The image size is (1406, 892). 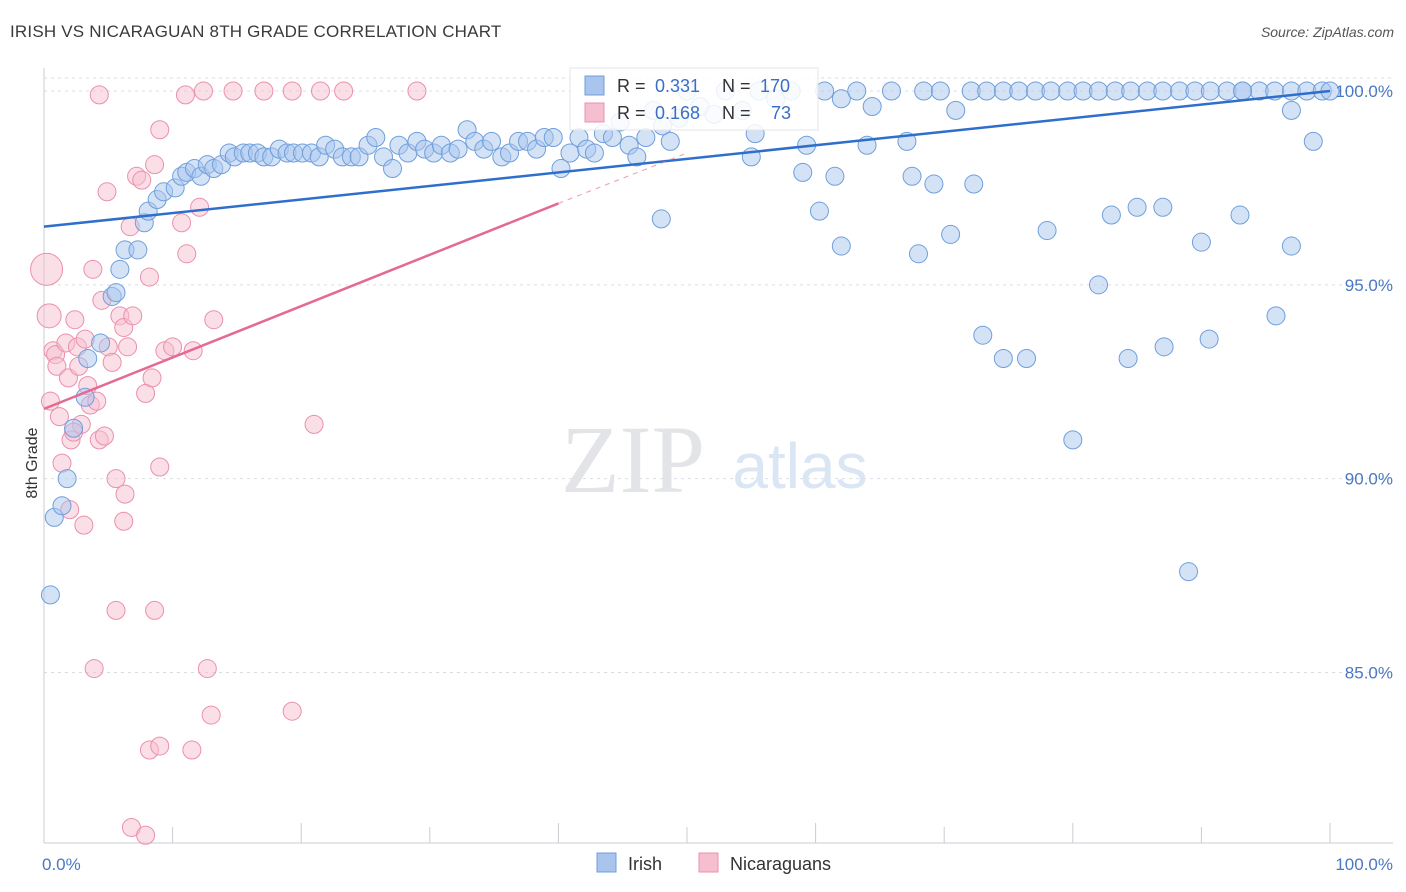 I want to click on y-tick-label-2: 95.0%, so click(x=1369, y=285).